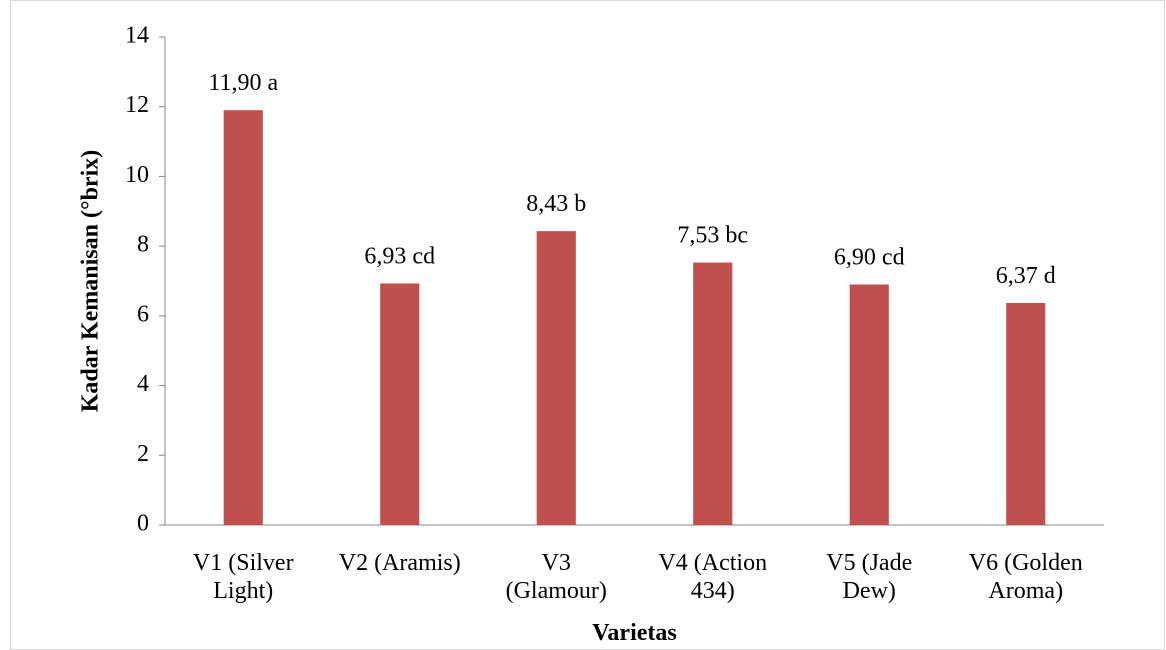  I want to click on y-tick-label: 4, so click(143, 384).